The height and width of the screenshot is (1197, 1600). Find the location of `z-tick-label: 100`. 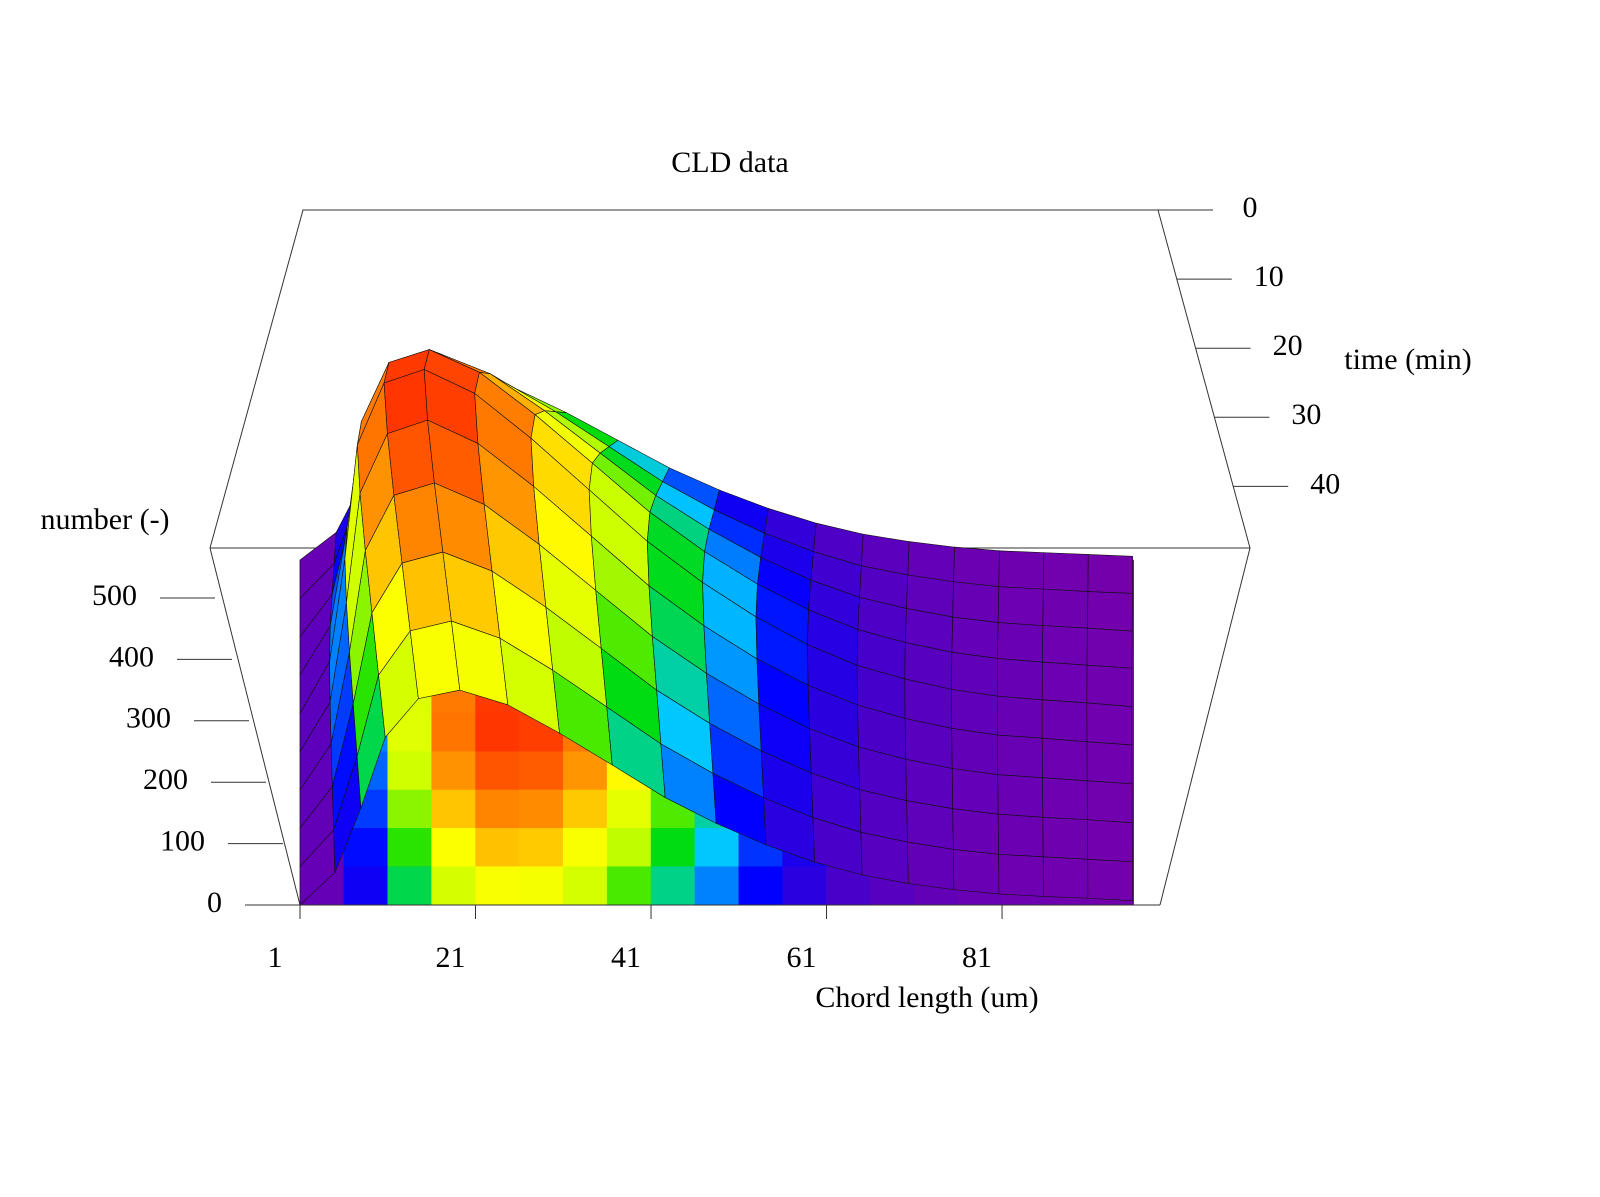

z-tick-label: 100 is located at coordinates (182, 840).